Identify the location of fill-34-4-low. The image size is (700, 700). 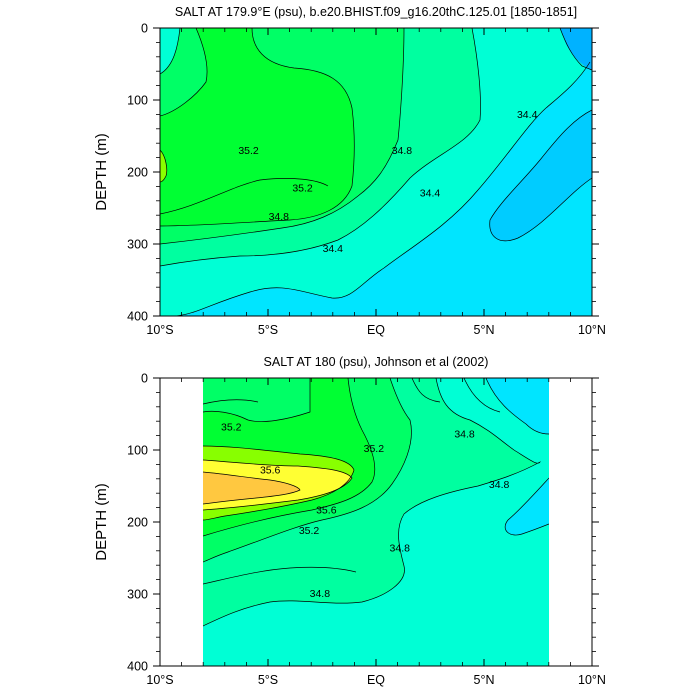
(527, 507).